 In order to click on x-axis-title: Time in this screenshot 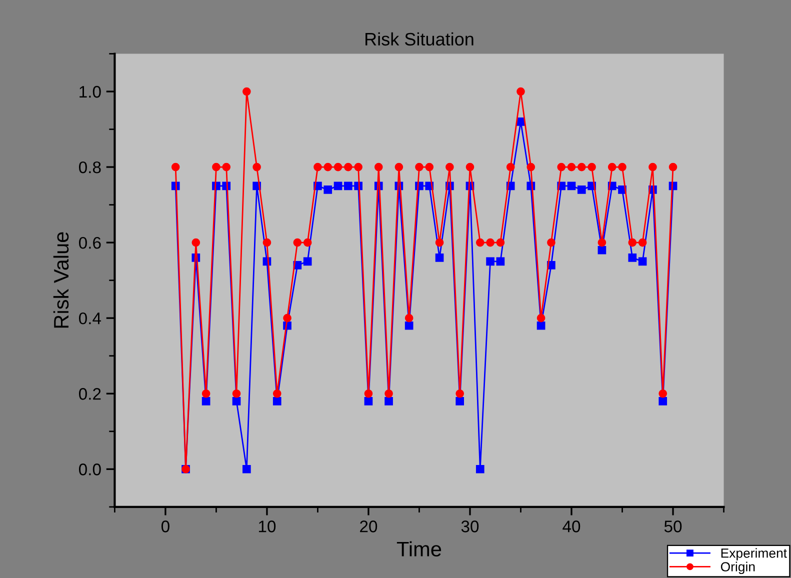, I will do `click(419, 548)`.